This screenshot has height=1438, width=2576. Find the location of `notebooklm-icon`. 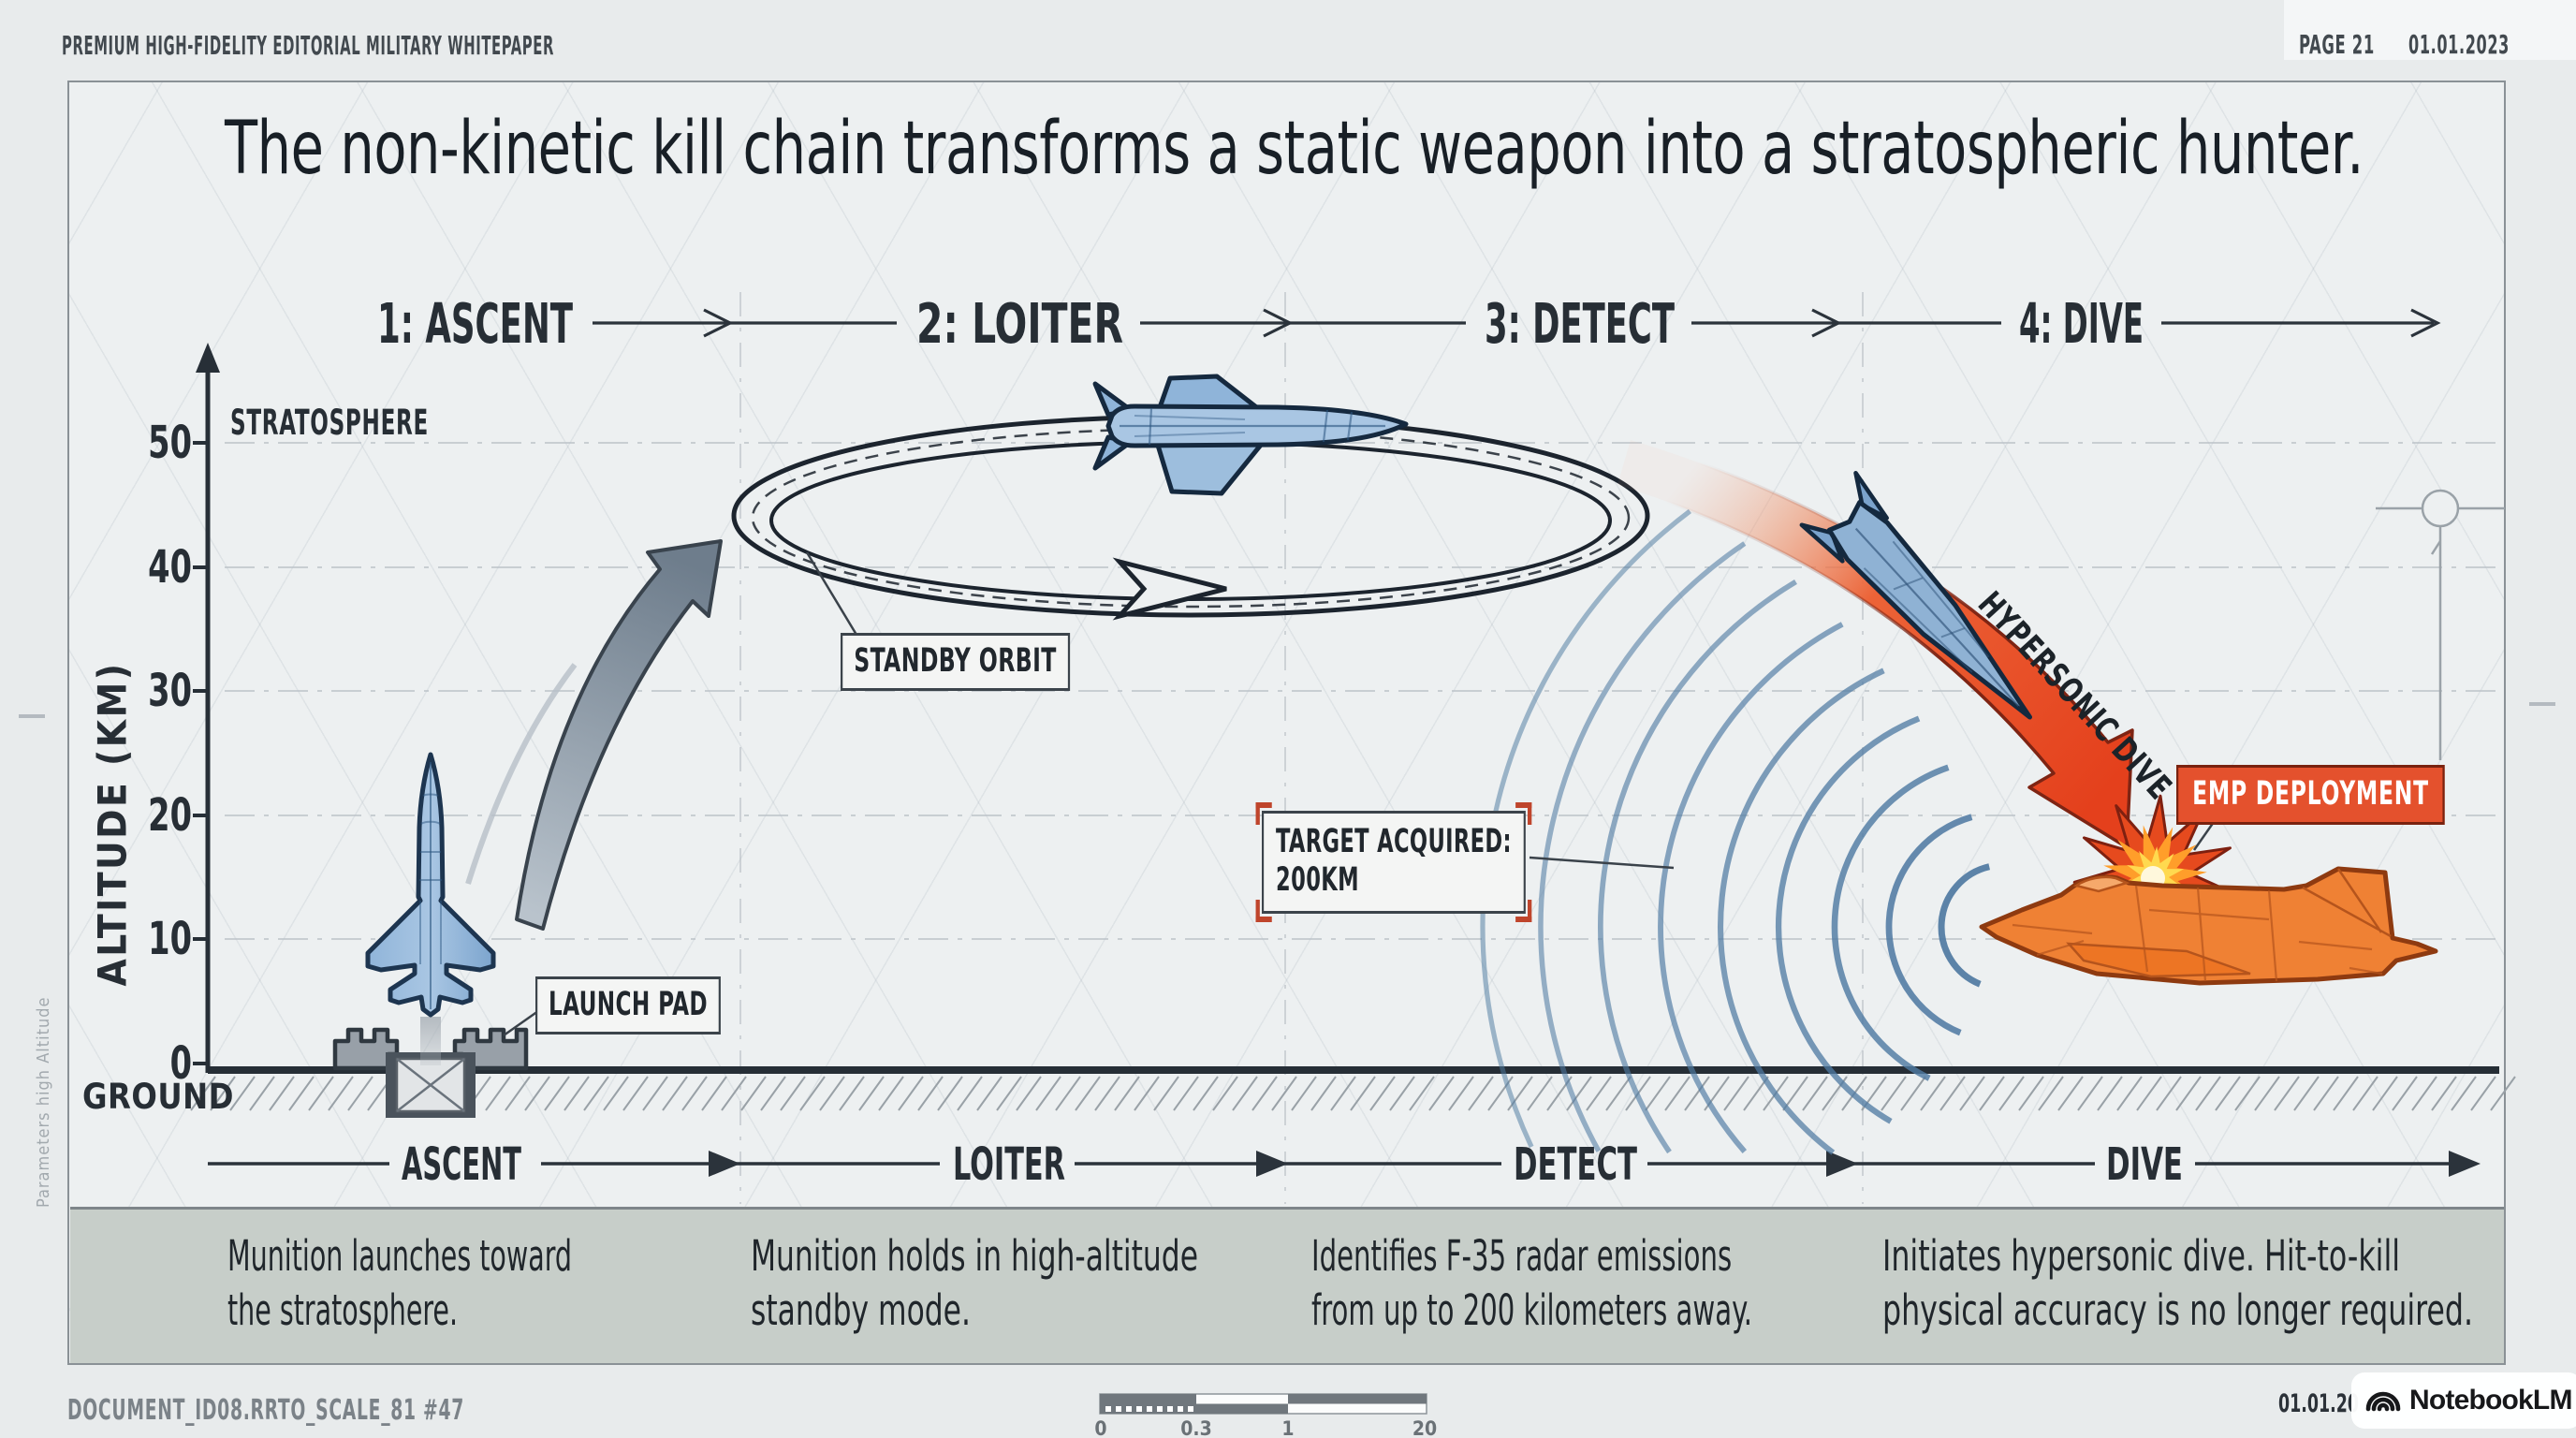

notebooklm-icon is located at coordinates (2383, 1401).